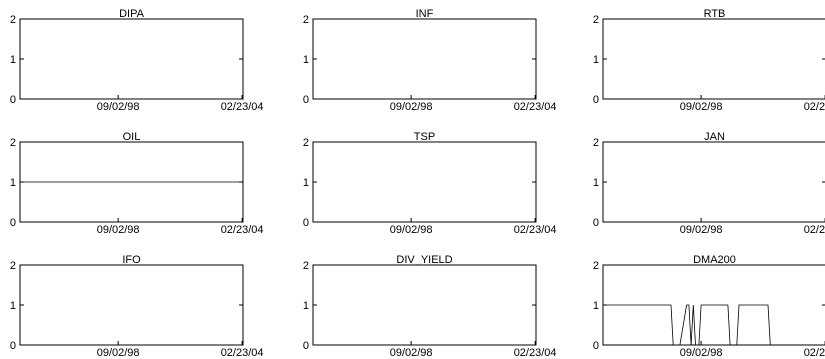 Image resolution: width=825 pixels, height=359 pixels. What do you see at coordinates (424, 260) in the screenshot?
I see `chart-title-8: DIV_YIELD` at bounding box center [424, 260].